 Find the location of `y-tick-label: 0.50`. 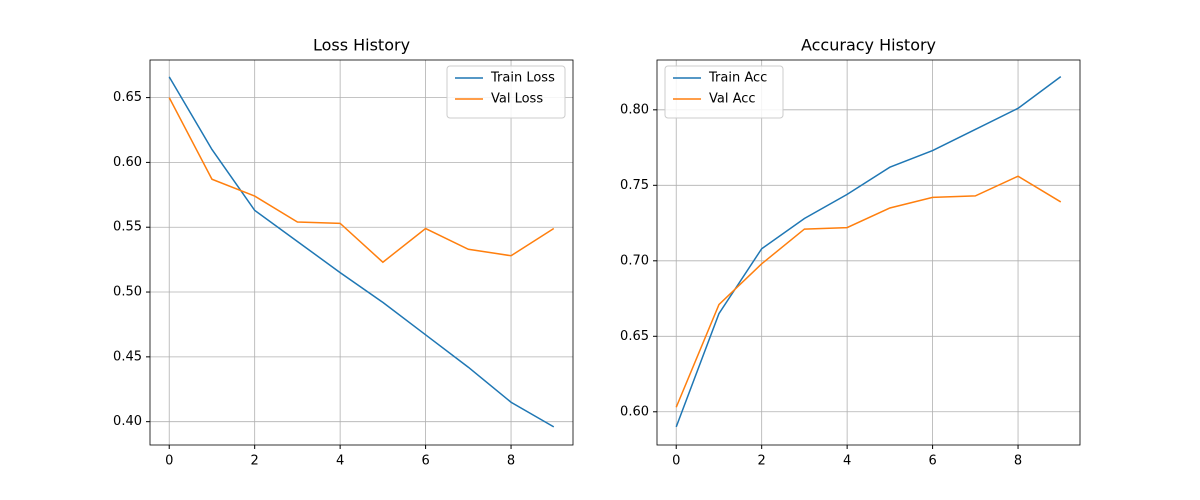

y-tick-label: 0.50 is located at coordinates (127, 292).